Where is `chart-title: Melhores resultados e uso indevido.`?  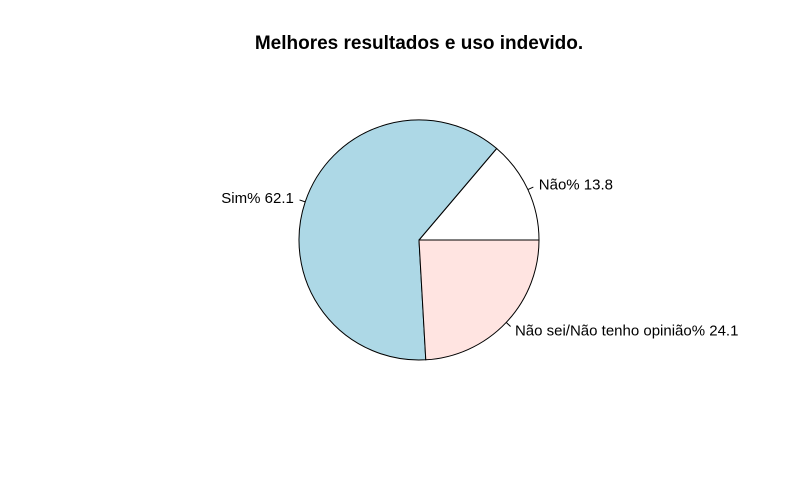 chart-title: Melhores resultados e uso indevido. is located at coordinates (419, 43).